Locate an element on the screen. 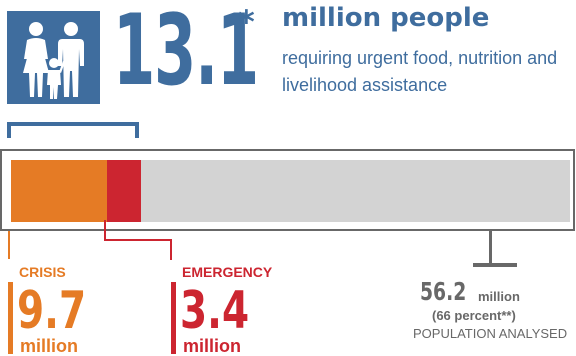  bar-segment-crisis is located at coordinates (59, 191).